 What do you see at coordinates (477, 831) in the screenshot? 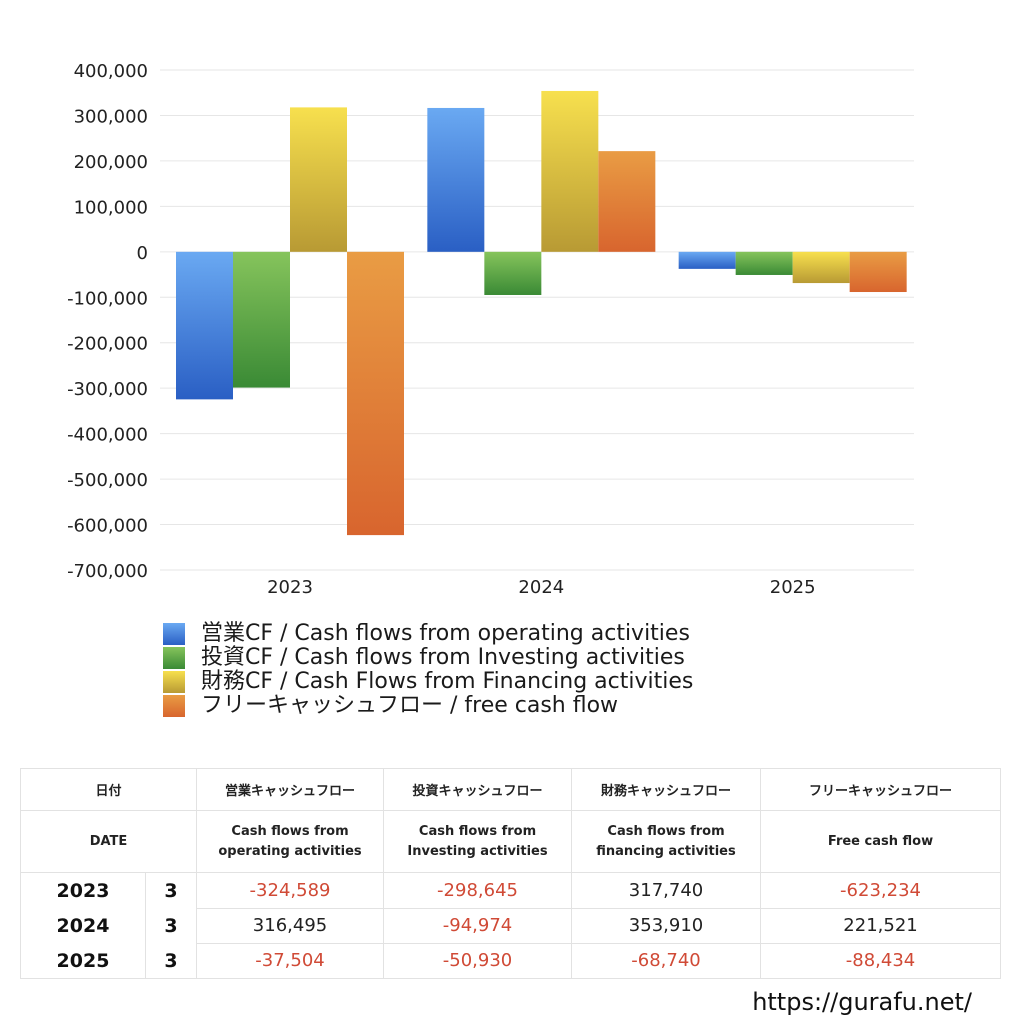
I see `header-investing-en-line1: Cash flows from` at bounding box center [477, 831].